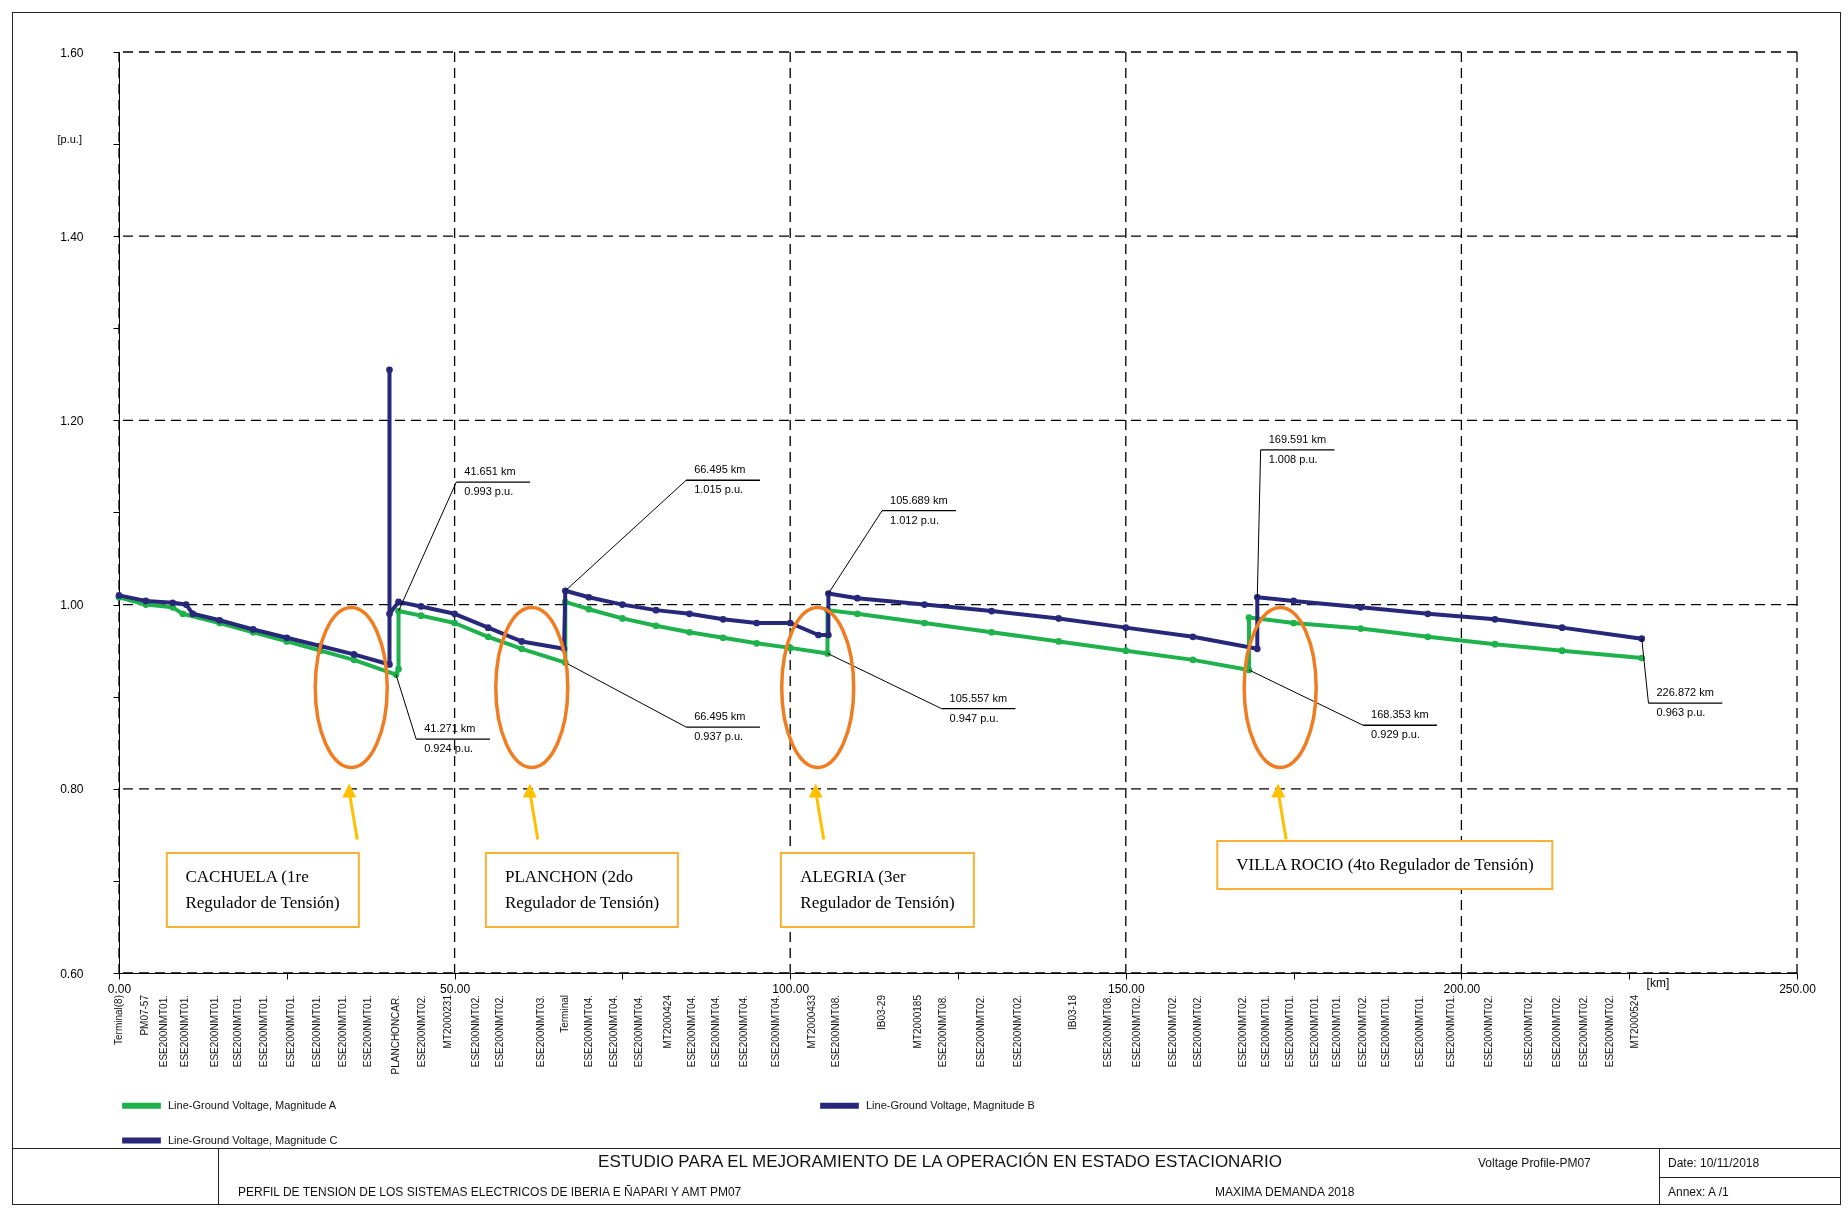 This screenshot has width=1848, height=1211. I want to click on annotation: 105.557 km 0.947 p.u., so click(978, 707).